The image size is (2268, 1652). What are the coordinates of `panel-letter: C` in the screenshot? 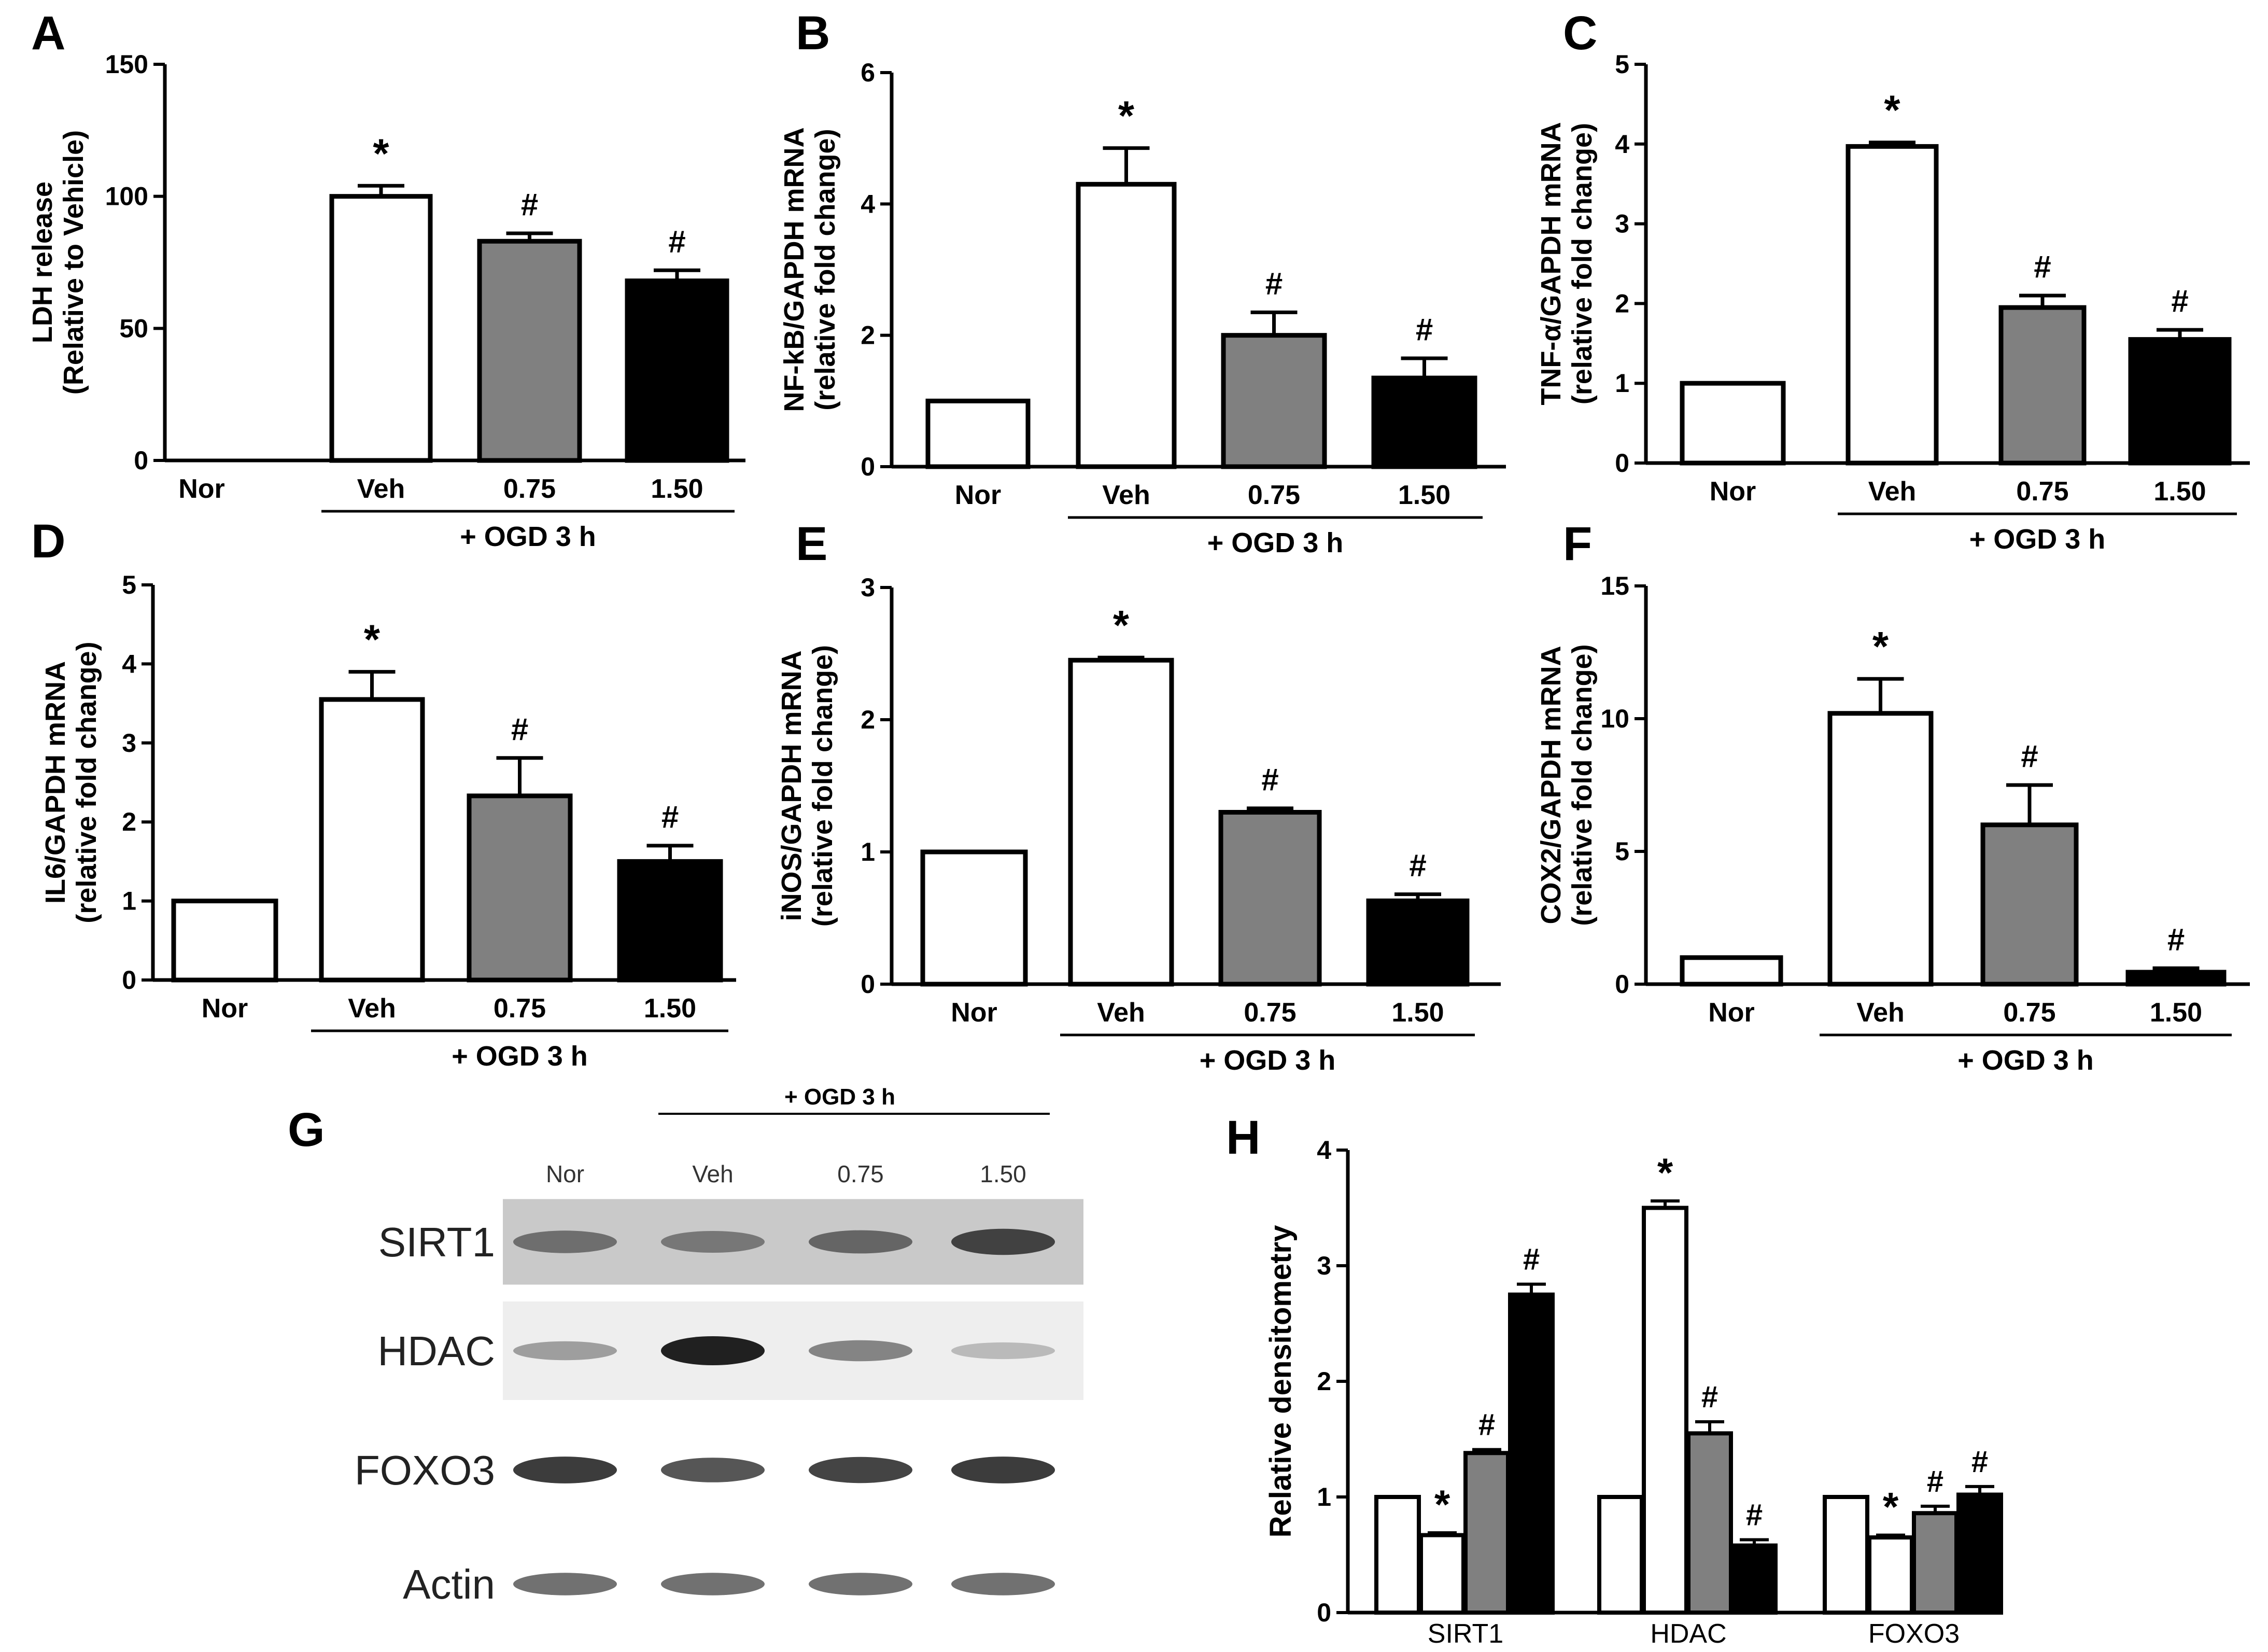 It's located at (1580, 33).